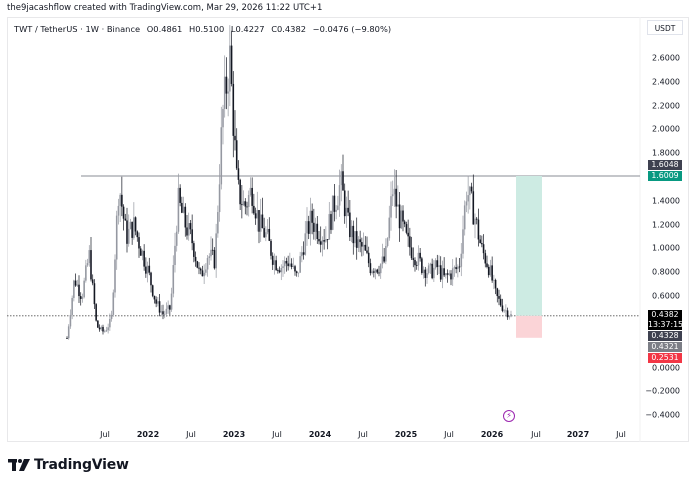  I want to click on time-tick: 2025, so click(406, 434).